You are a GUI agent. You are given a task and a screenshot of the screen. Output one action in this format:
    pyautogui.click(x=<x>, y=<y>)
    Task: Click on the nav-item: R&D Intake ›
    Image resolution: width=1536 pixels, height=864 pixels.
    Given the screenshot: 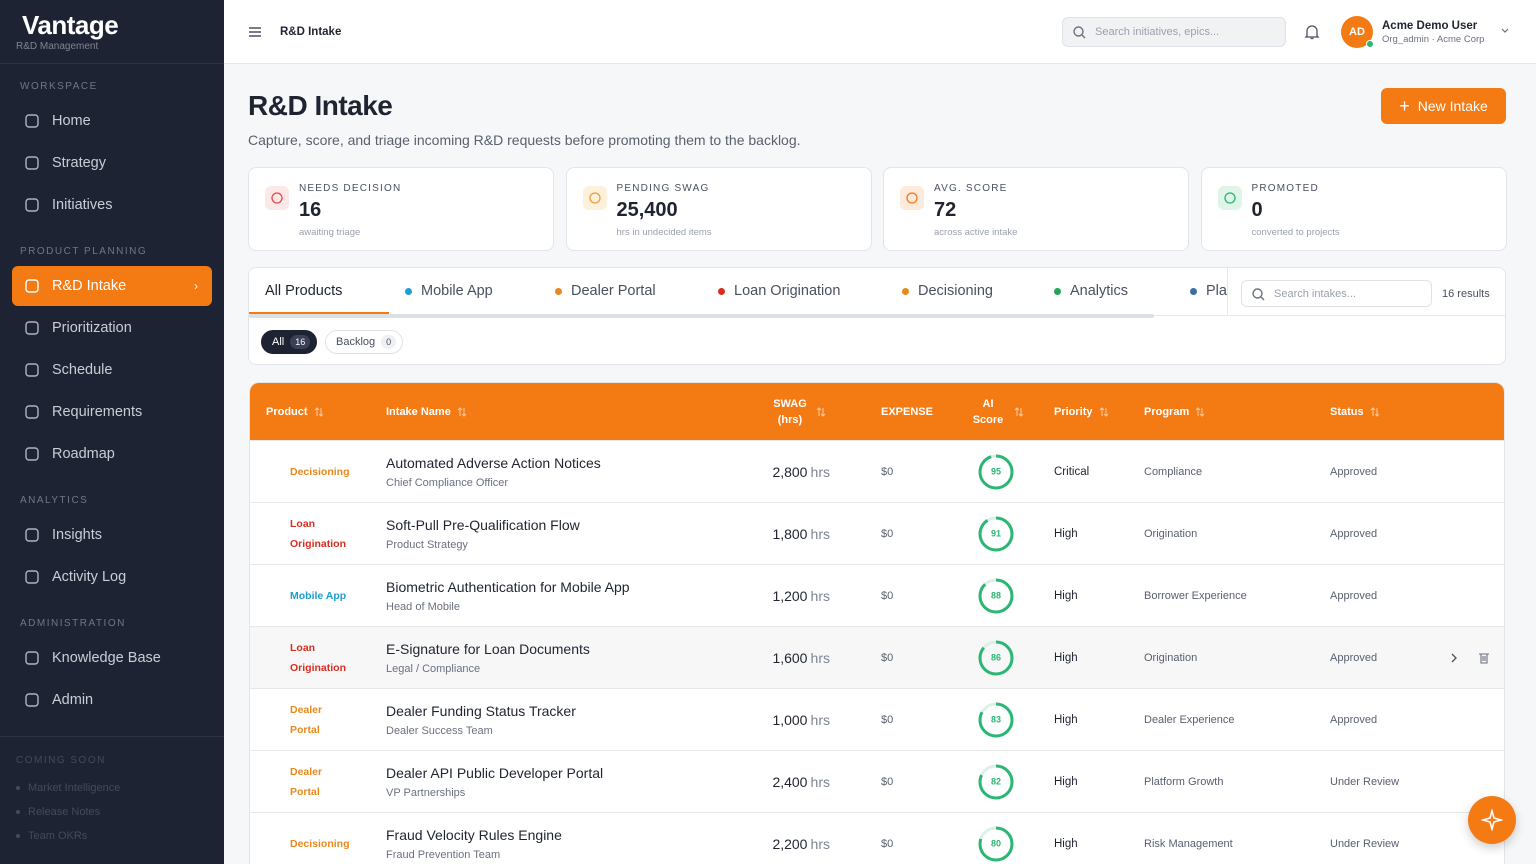 What is the action you would take?
    pyautogui.click(x=112, y=286)
    